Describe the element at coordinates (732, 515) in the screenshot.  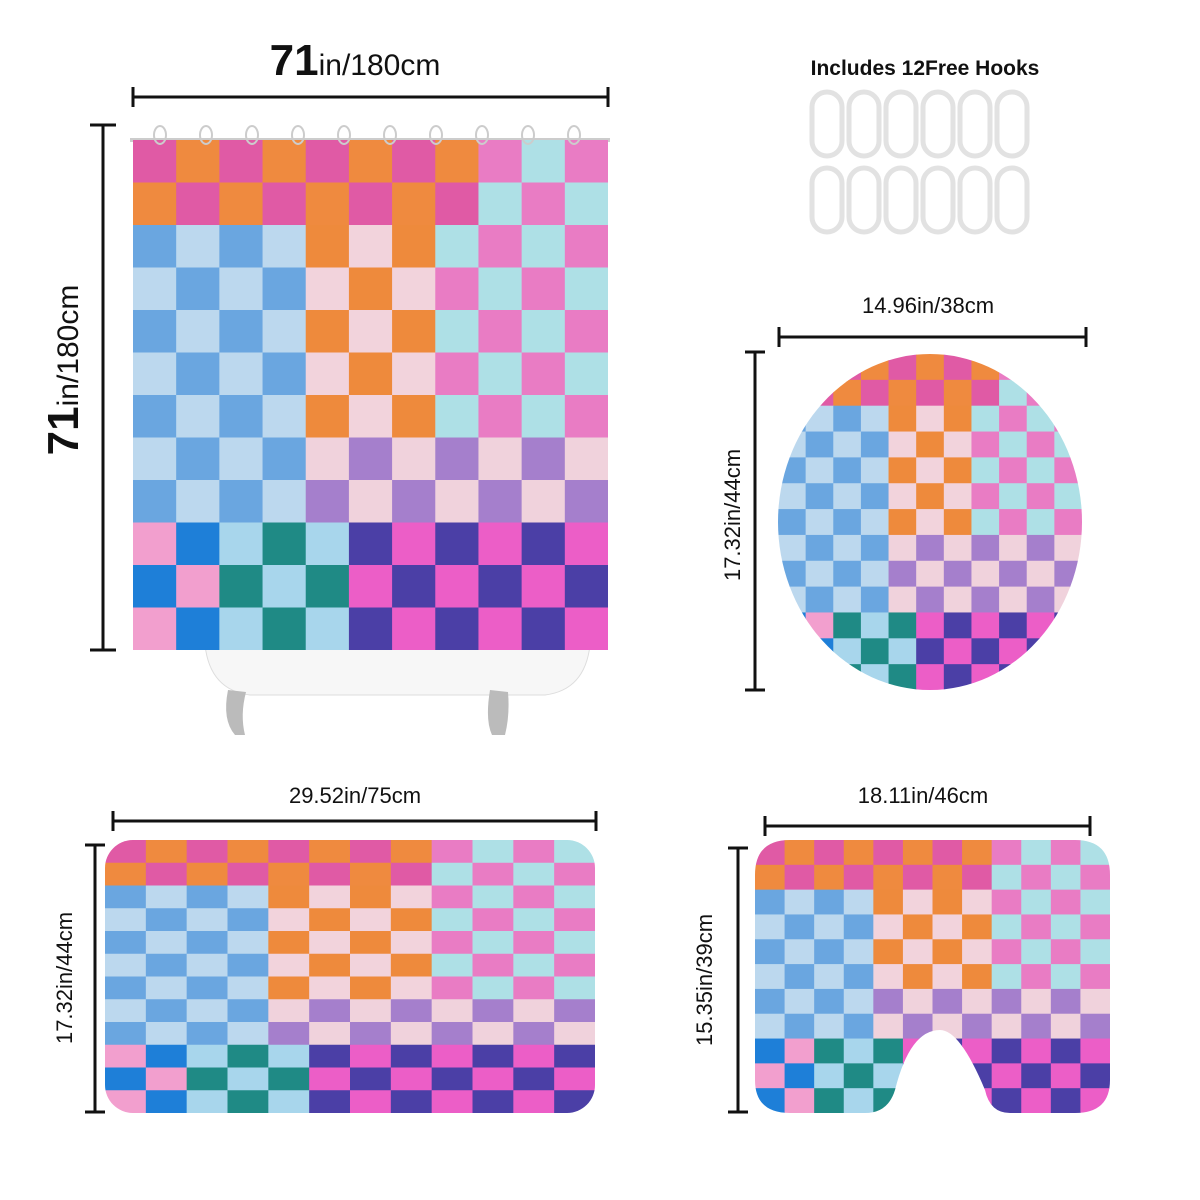
I see `lid-height: 17.32in/44cm` at that location.